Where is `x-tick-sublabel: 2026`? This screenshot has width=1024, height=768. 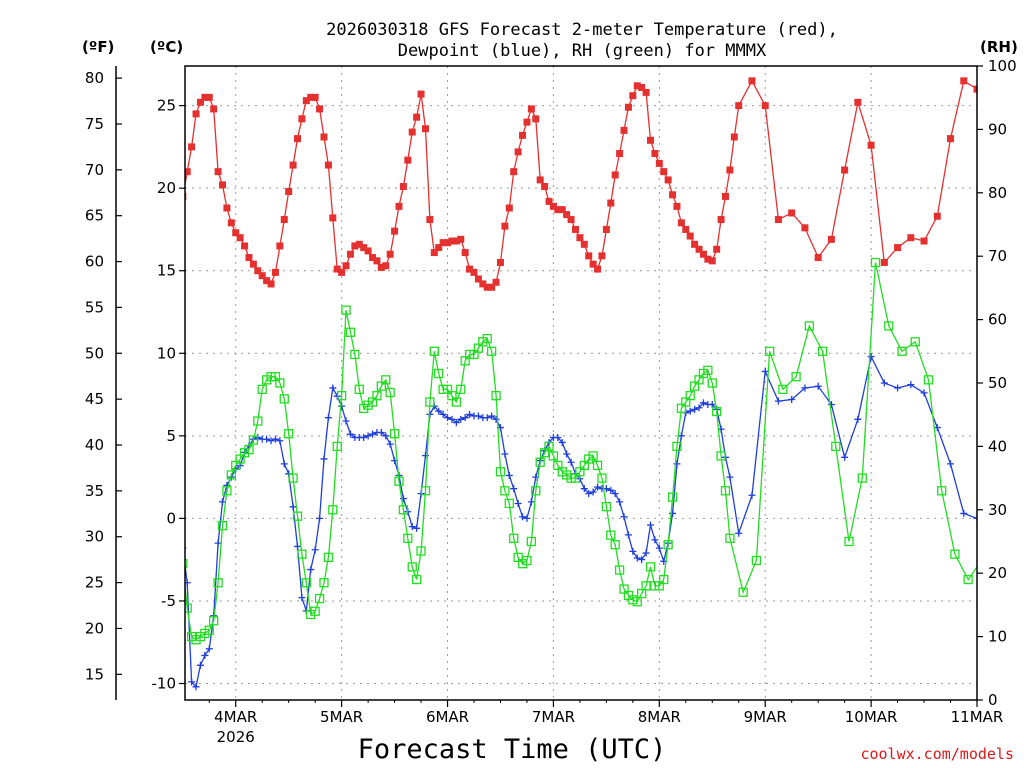 x-tick-sublabel: 2026 is located at coordinates (236, 737).